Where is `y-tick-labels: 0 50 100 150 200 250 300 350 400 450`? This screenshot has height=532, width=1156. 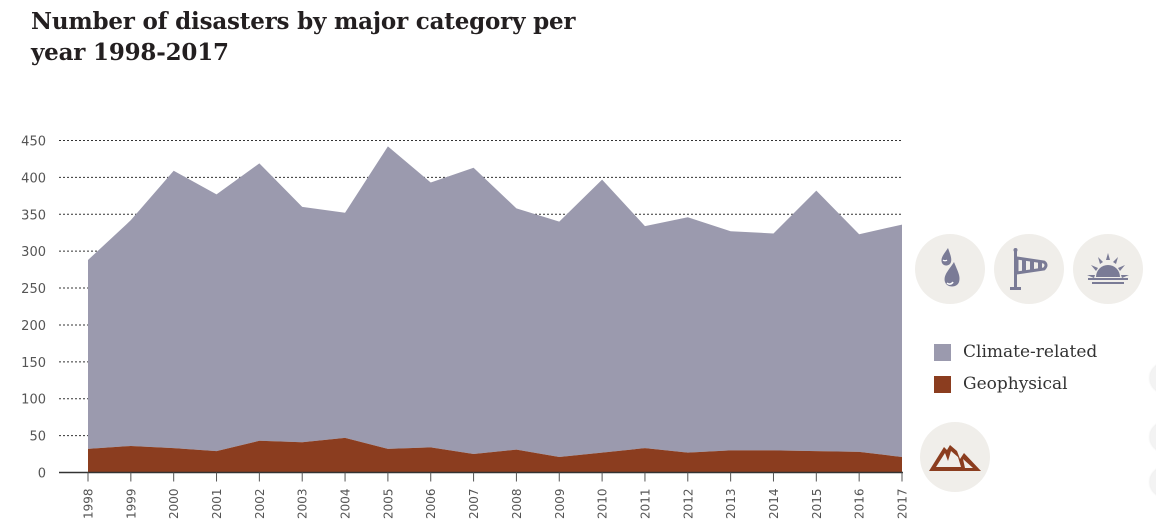
y-tick-labels: 0 50 100 150 200 250 300 350 400 450 is located at coordinates (33, 308).